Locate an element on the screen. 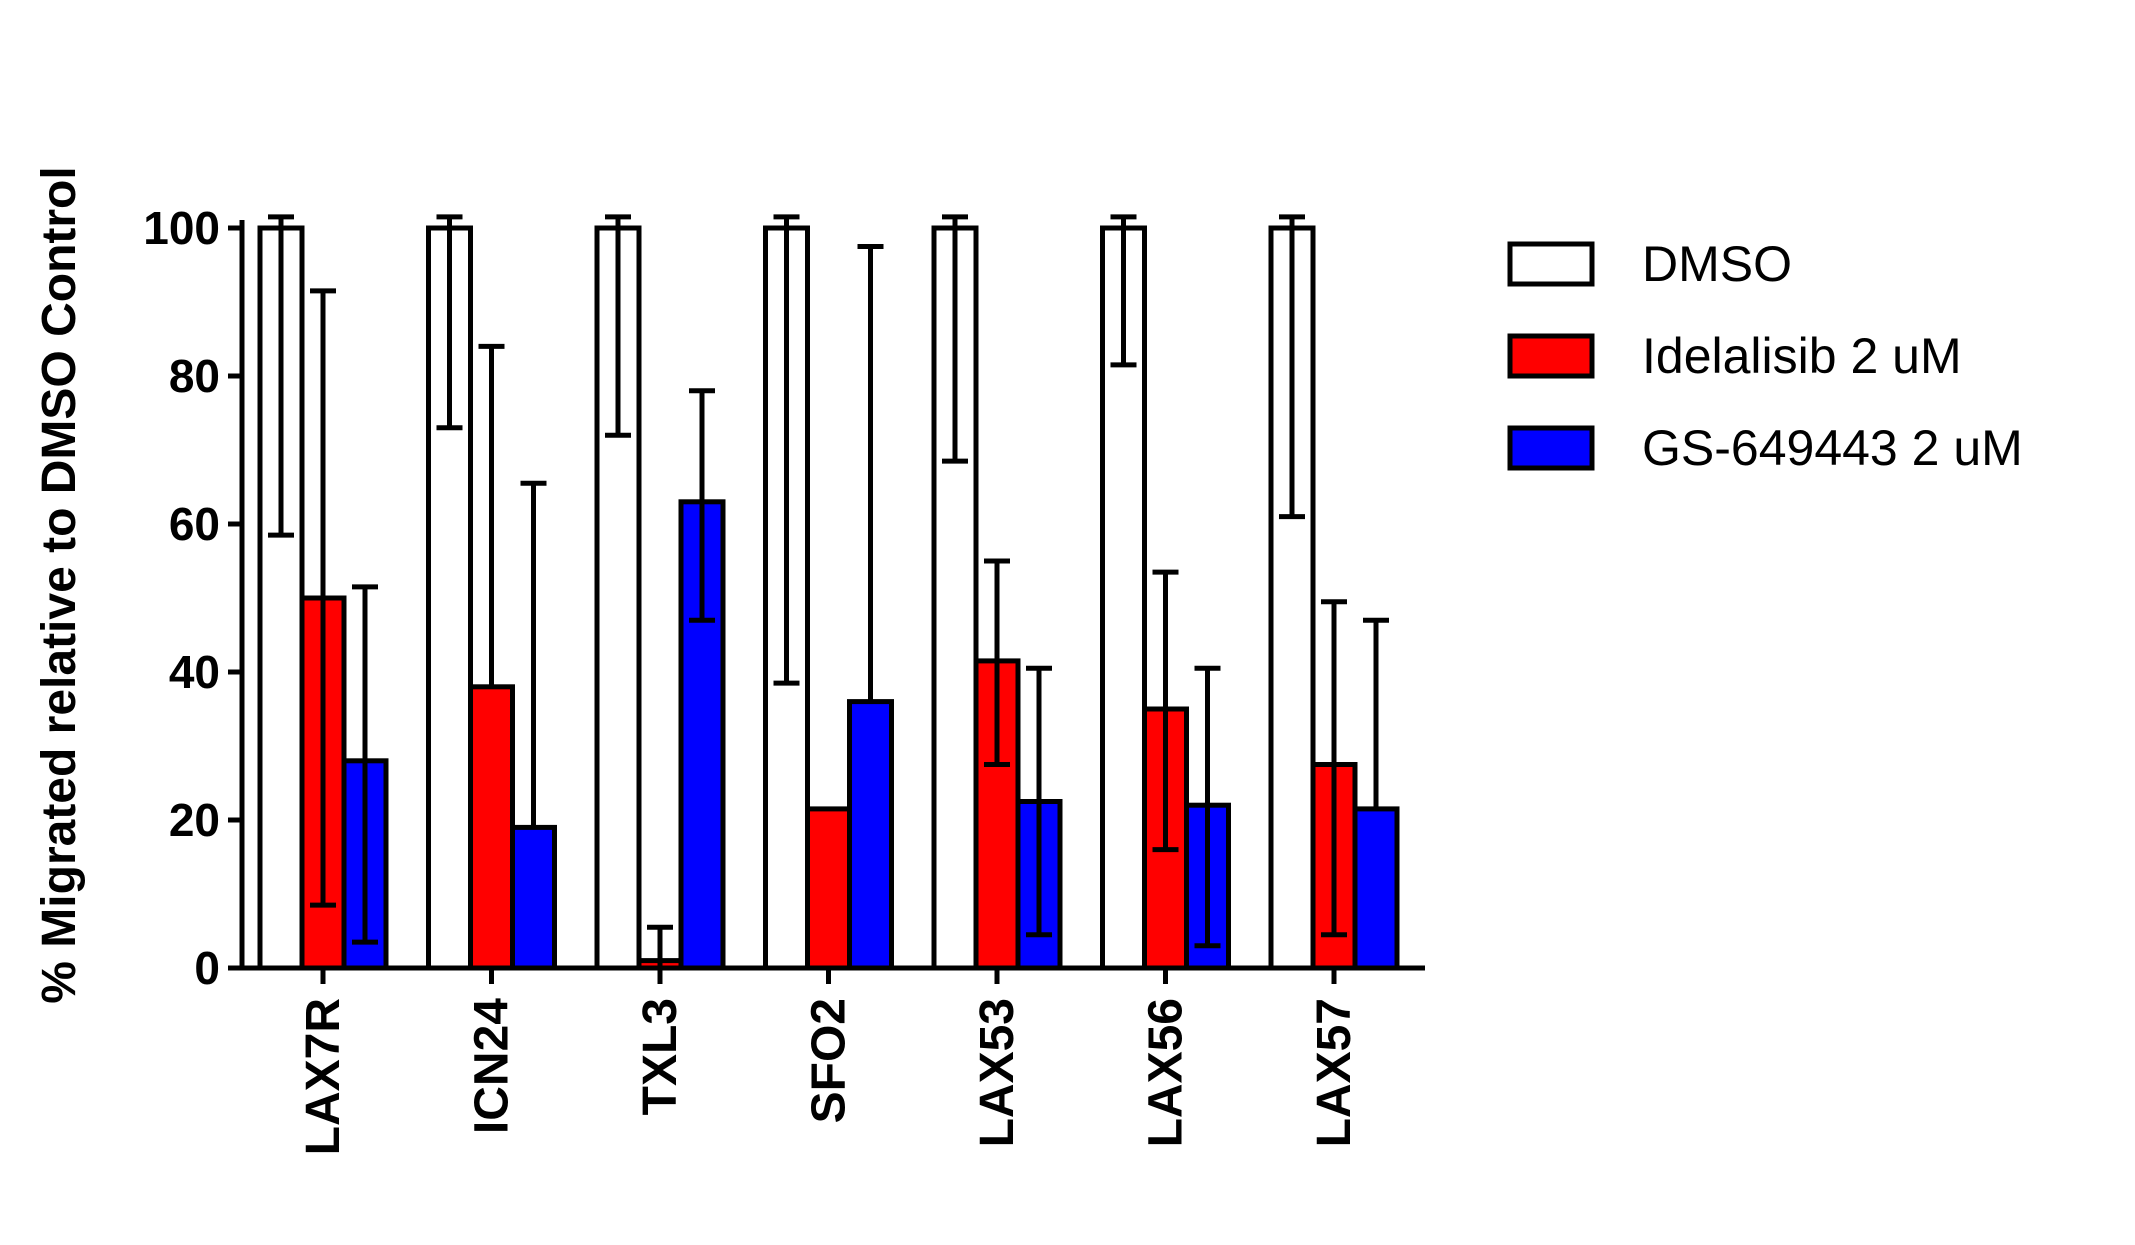  bar-gs-649443-2-um-sfo2 is located at coordinates (870, 835).